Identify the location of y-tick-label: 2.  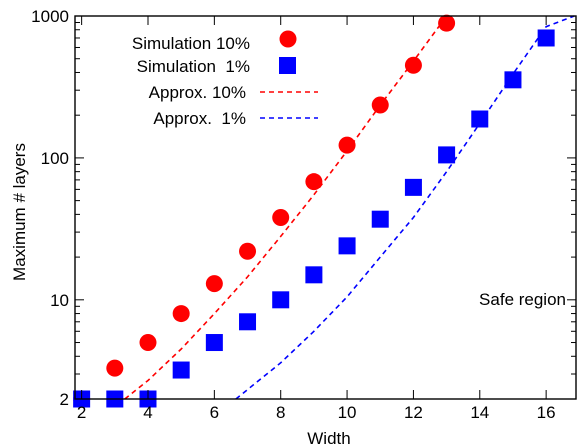
(64, 399).